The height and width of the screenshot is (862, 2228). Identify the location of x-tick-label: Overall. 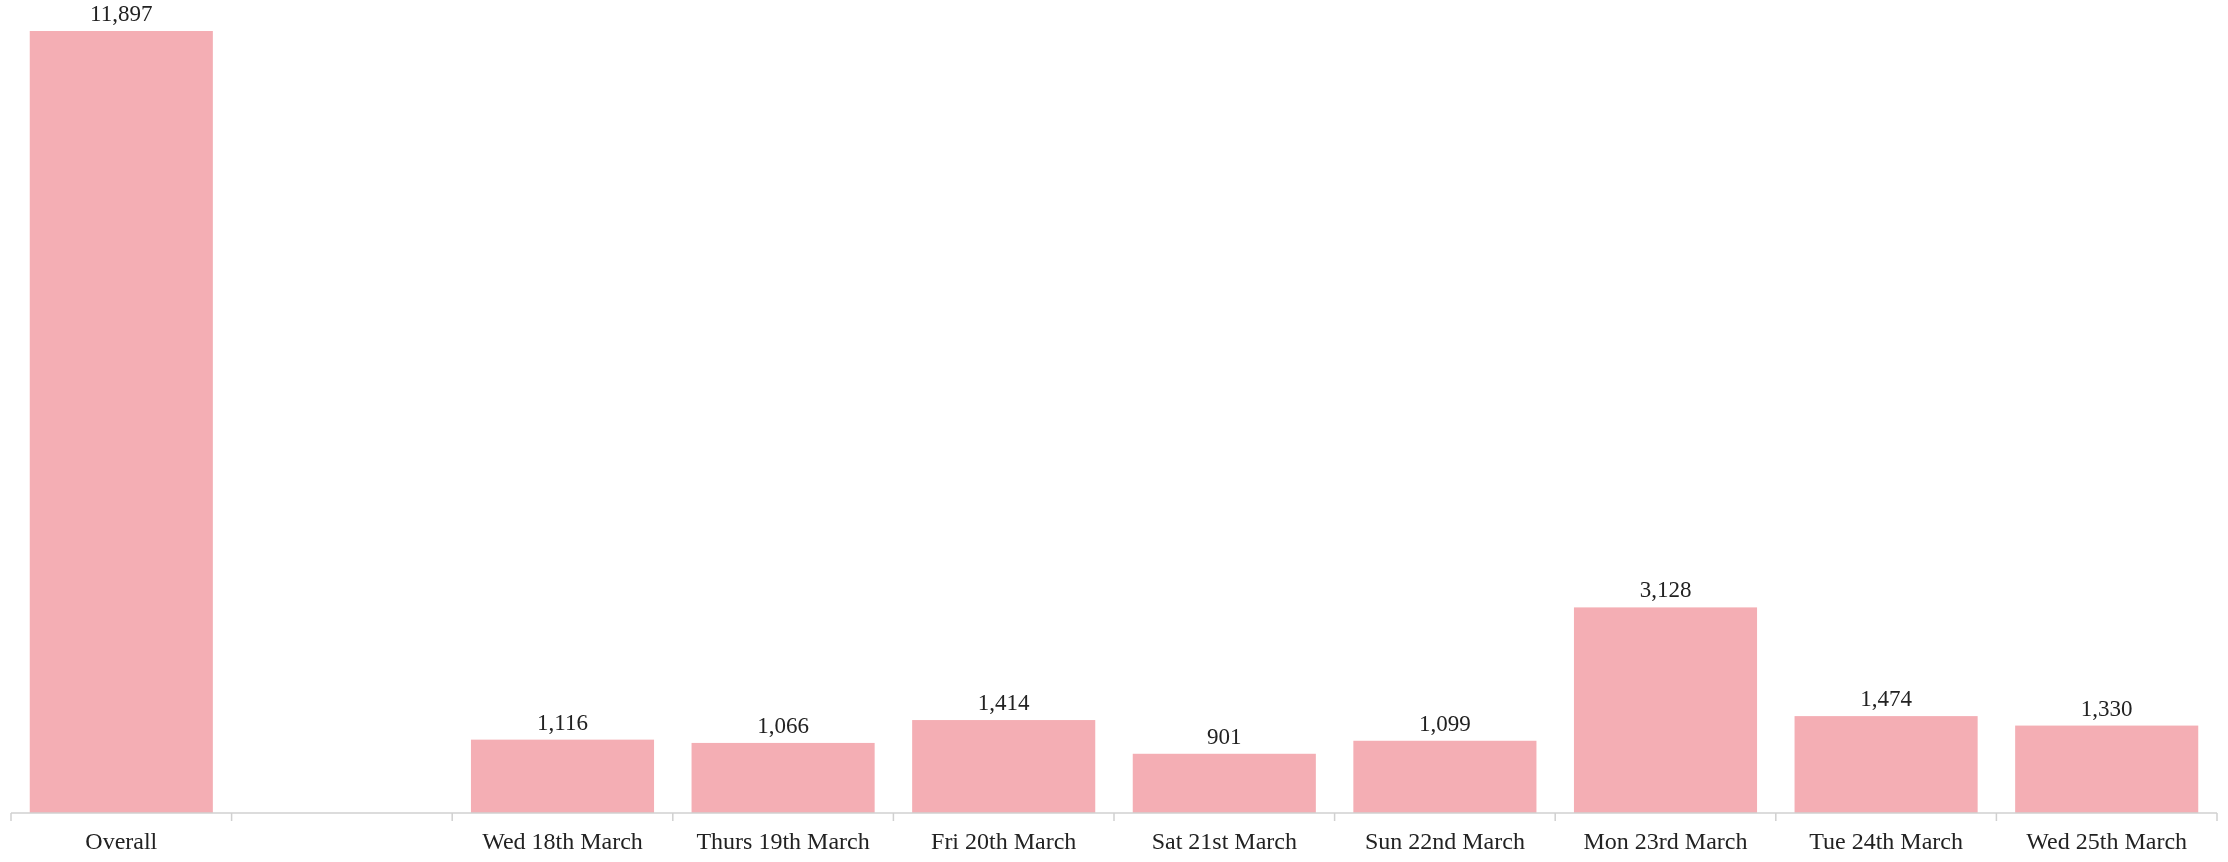
(121, 841).